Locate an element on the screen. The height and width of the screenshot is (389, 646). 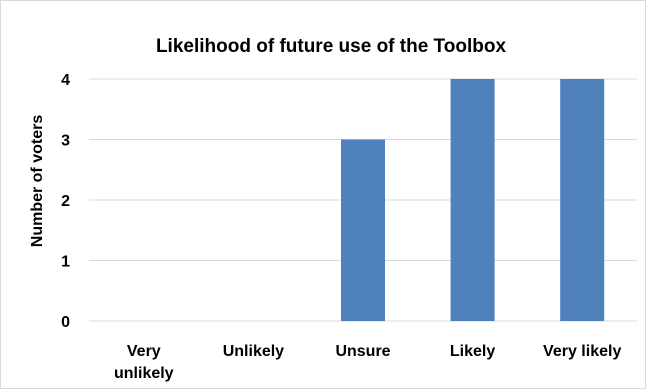
bar-unsure is located at coordinates (363, 230).